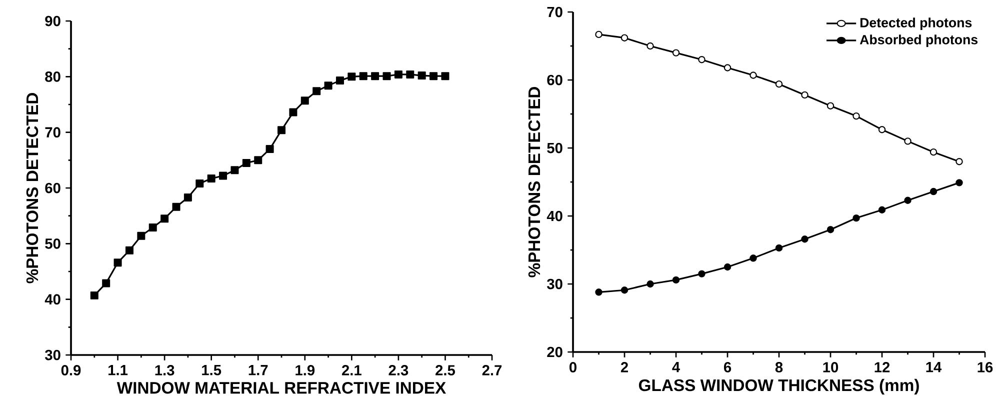  What do you see at coordinates (728, 367) in the screenshot?
I see `x-tick-label: 6` at bounding box center [728, 367].